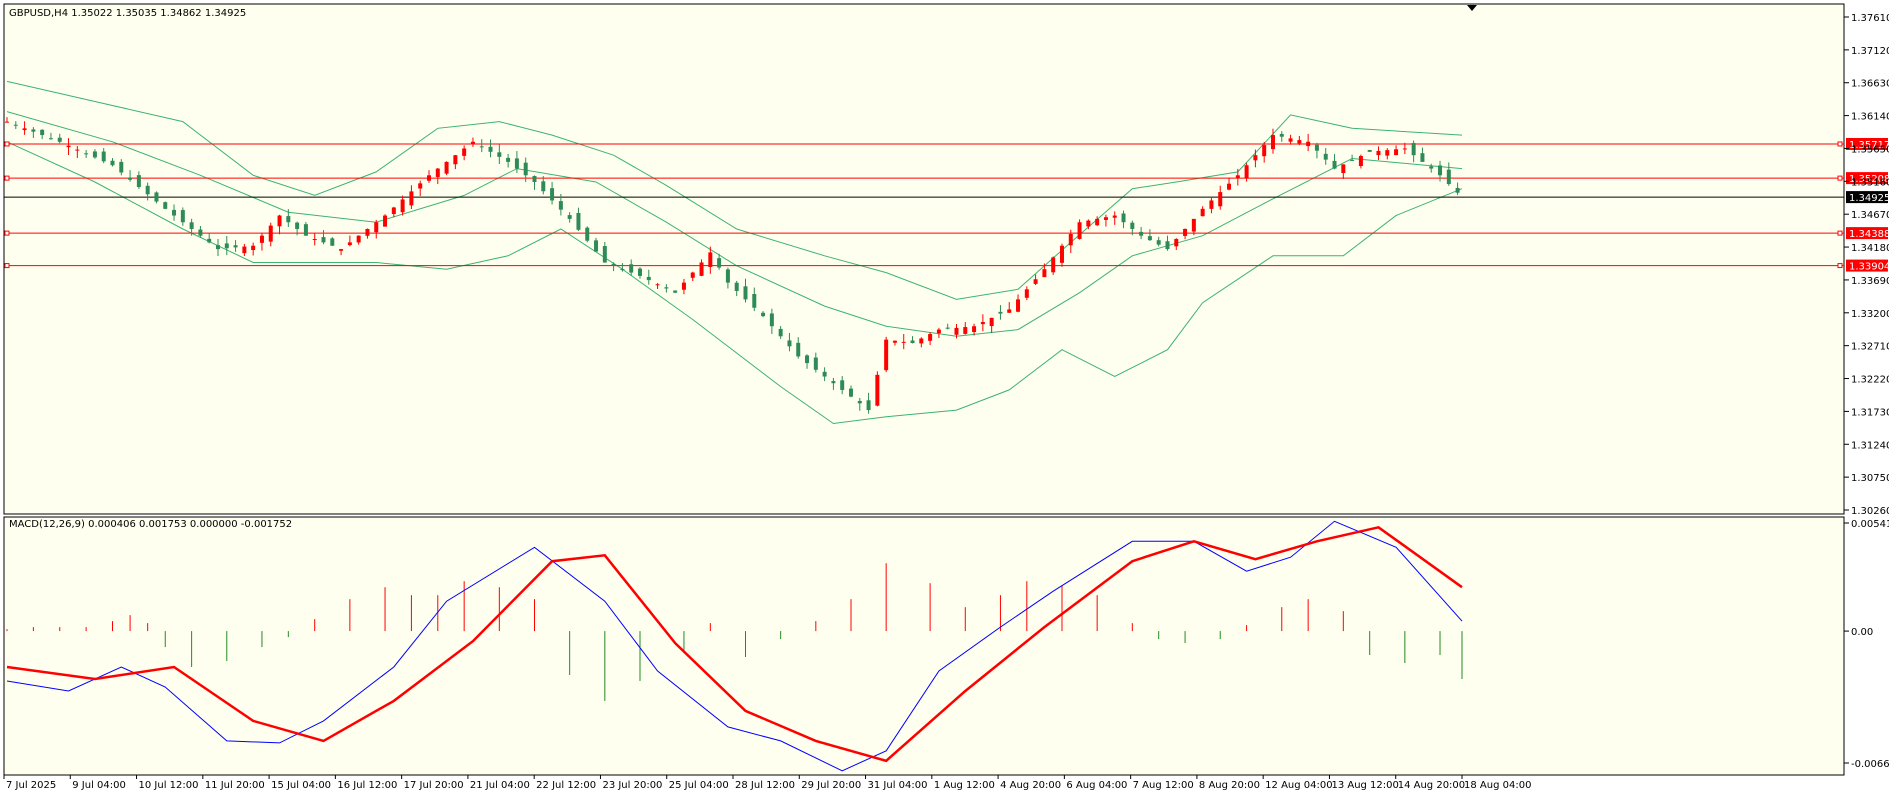 The image size is (1889, 792). What do you see at coordinates (1870, 478) in the screenshot?
I see `price-tick-label: 1.30750` at bounding box center [1870, 478].